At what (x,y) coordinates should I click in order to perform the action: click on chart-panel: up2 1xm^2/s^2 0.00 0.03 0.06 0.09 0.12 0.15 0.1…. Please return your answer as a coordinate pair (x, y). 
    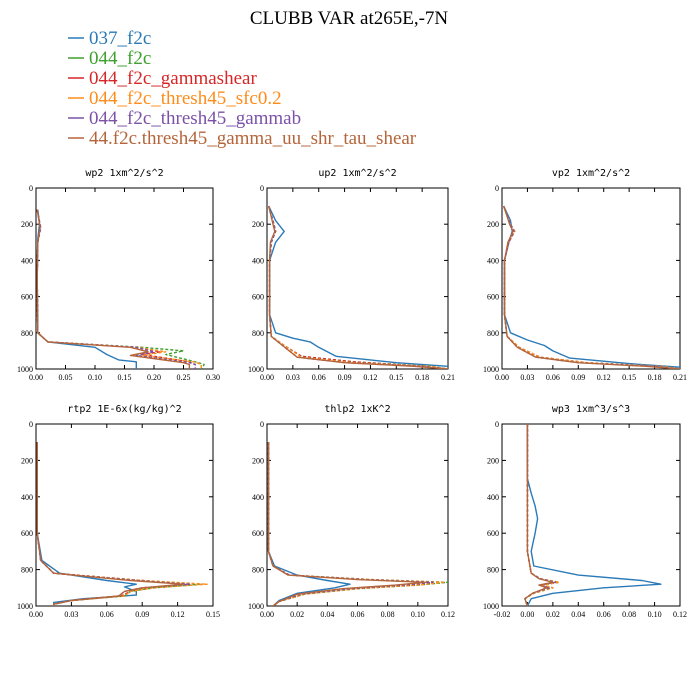
    Looking at the image, I should click on (351, 275).